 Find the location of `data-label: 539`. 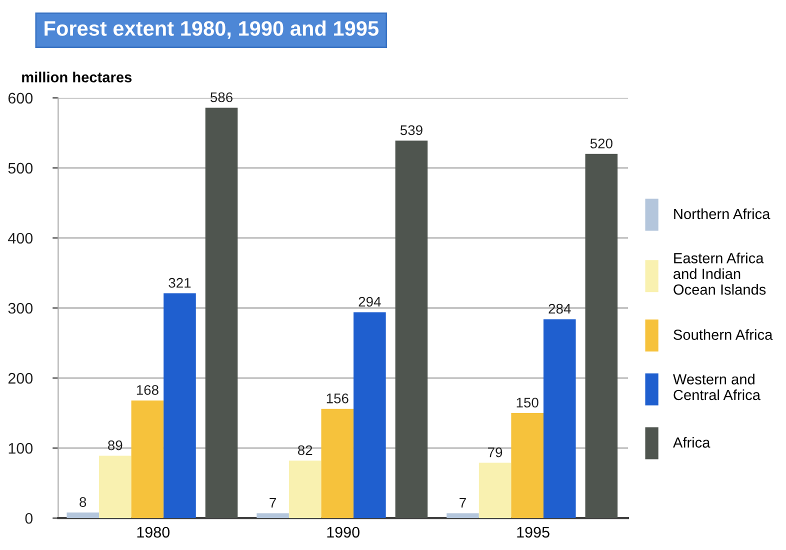

data-label: 539 is located at coordinates (411, 130).